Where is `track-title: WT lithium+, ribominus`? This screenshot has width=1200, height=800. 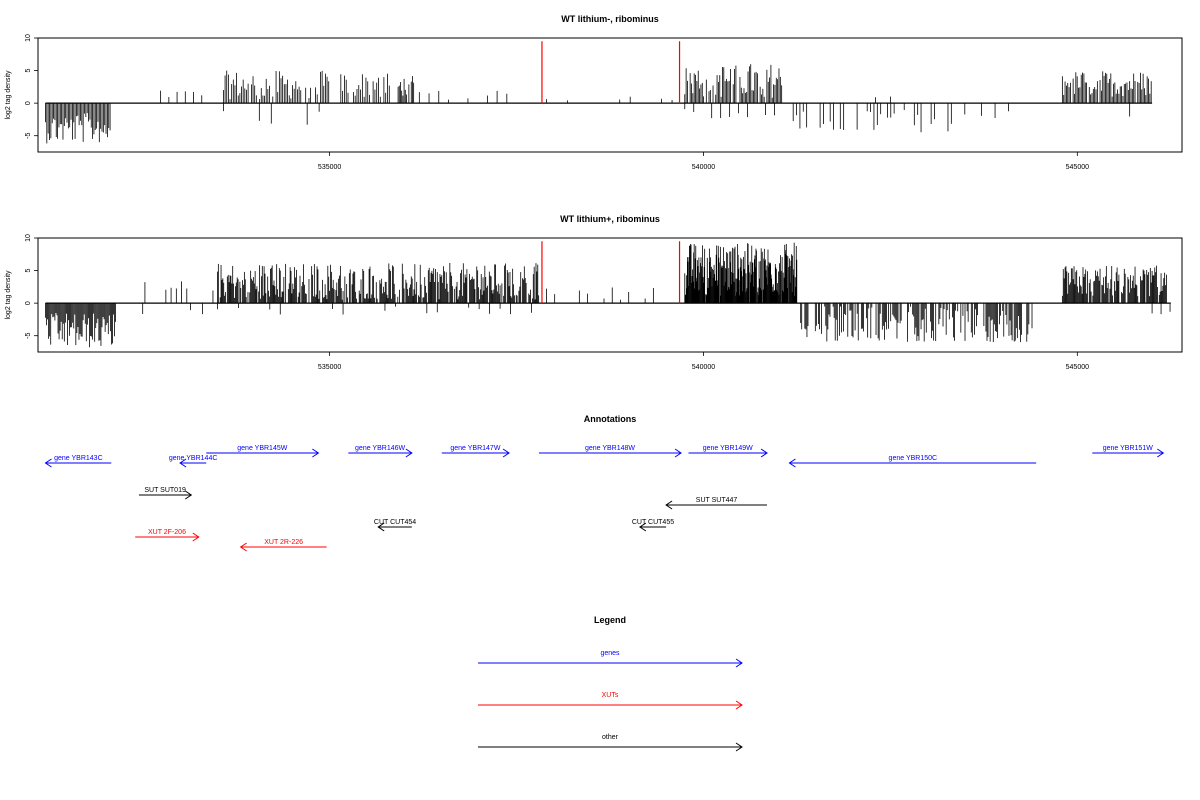 track-title: WT lithium+, ribominus is located at coordinates (610, 219).